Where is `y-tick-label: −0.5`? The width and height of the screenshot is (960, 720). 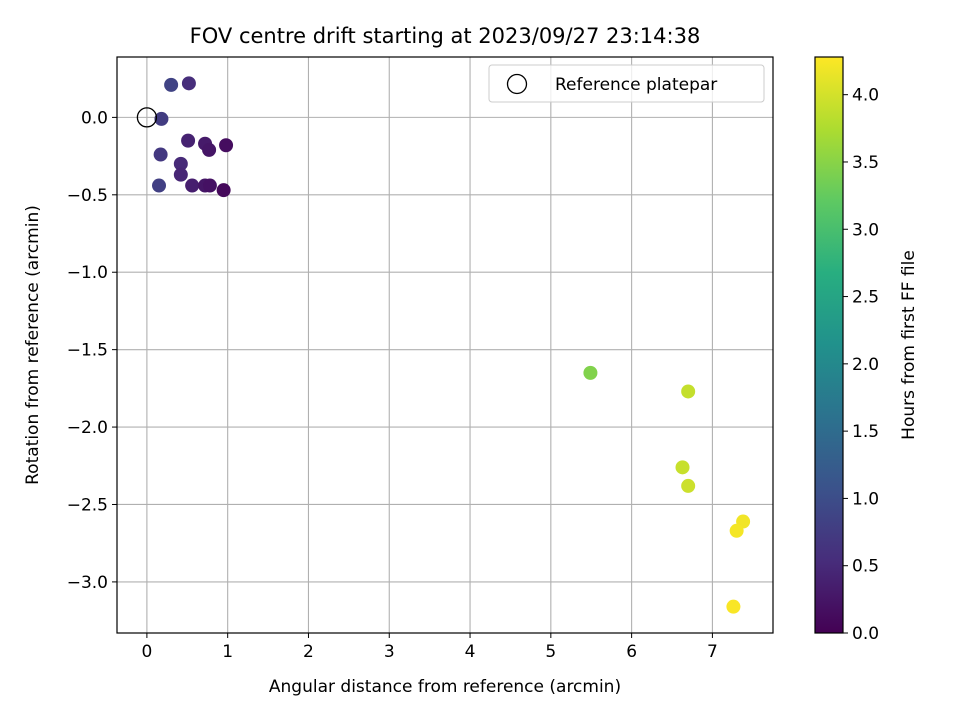
y-tick-label: −0.5 is located at coordinates (87, 196).